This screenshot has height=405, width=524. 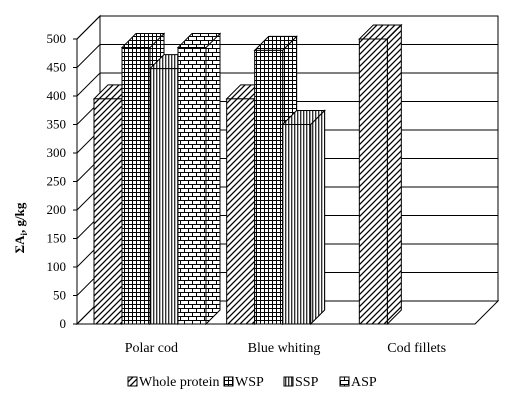 I want to click on legend-item: ASP, so click(x=358, y=382).